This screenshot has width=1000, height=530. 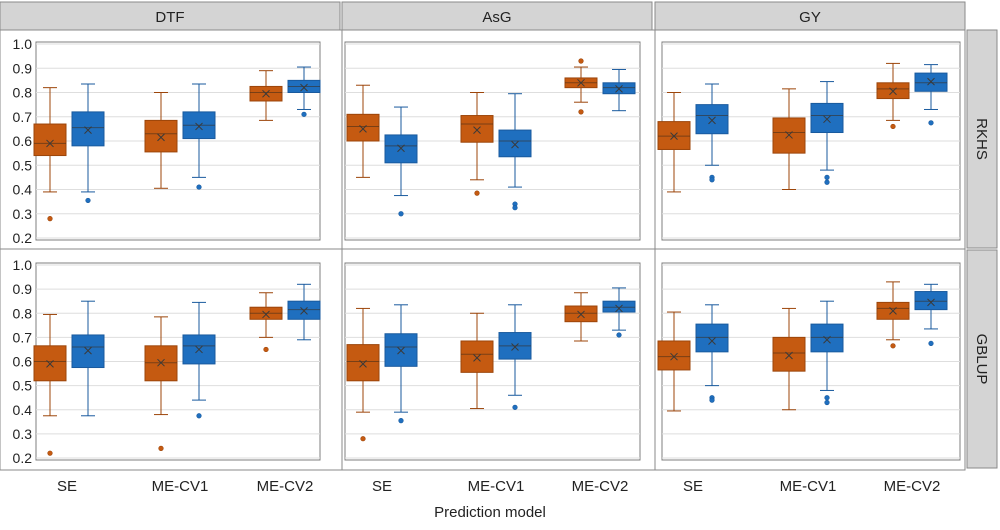 What do you see at coordinates (23, 337) in the screenshot?
I see `y-tick-label: 0.7` at bounding box center [23, 337].